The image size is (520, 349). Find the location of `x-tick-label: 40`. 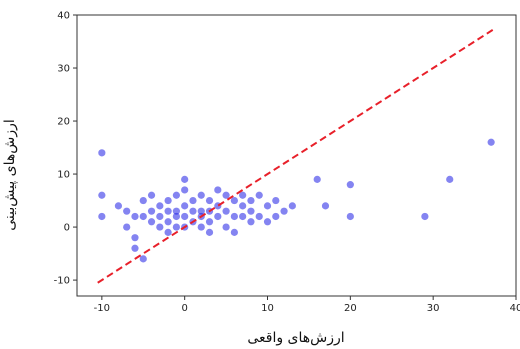

x-tick-label: 40 is located at coordinates (515, 308).